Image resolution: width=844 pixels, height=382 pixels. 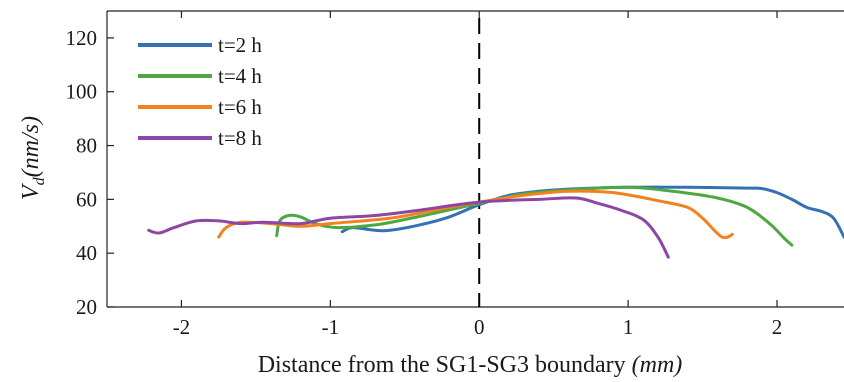 What do you see at coordinates (86, 199) in the screenshot?
I see `y-tick-label: 60` at bounding box center [86, 199].